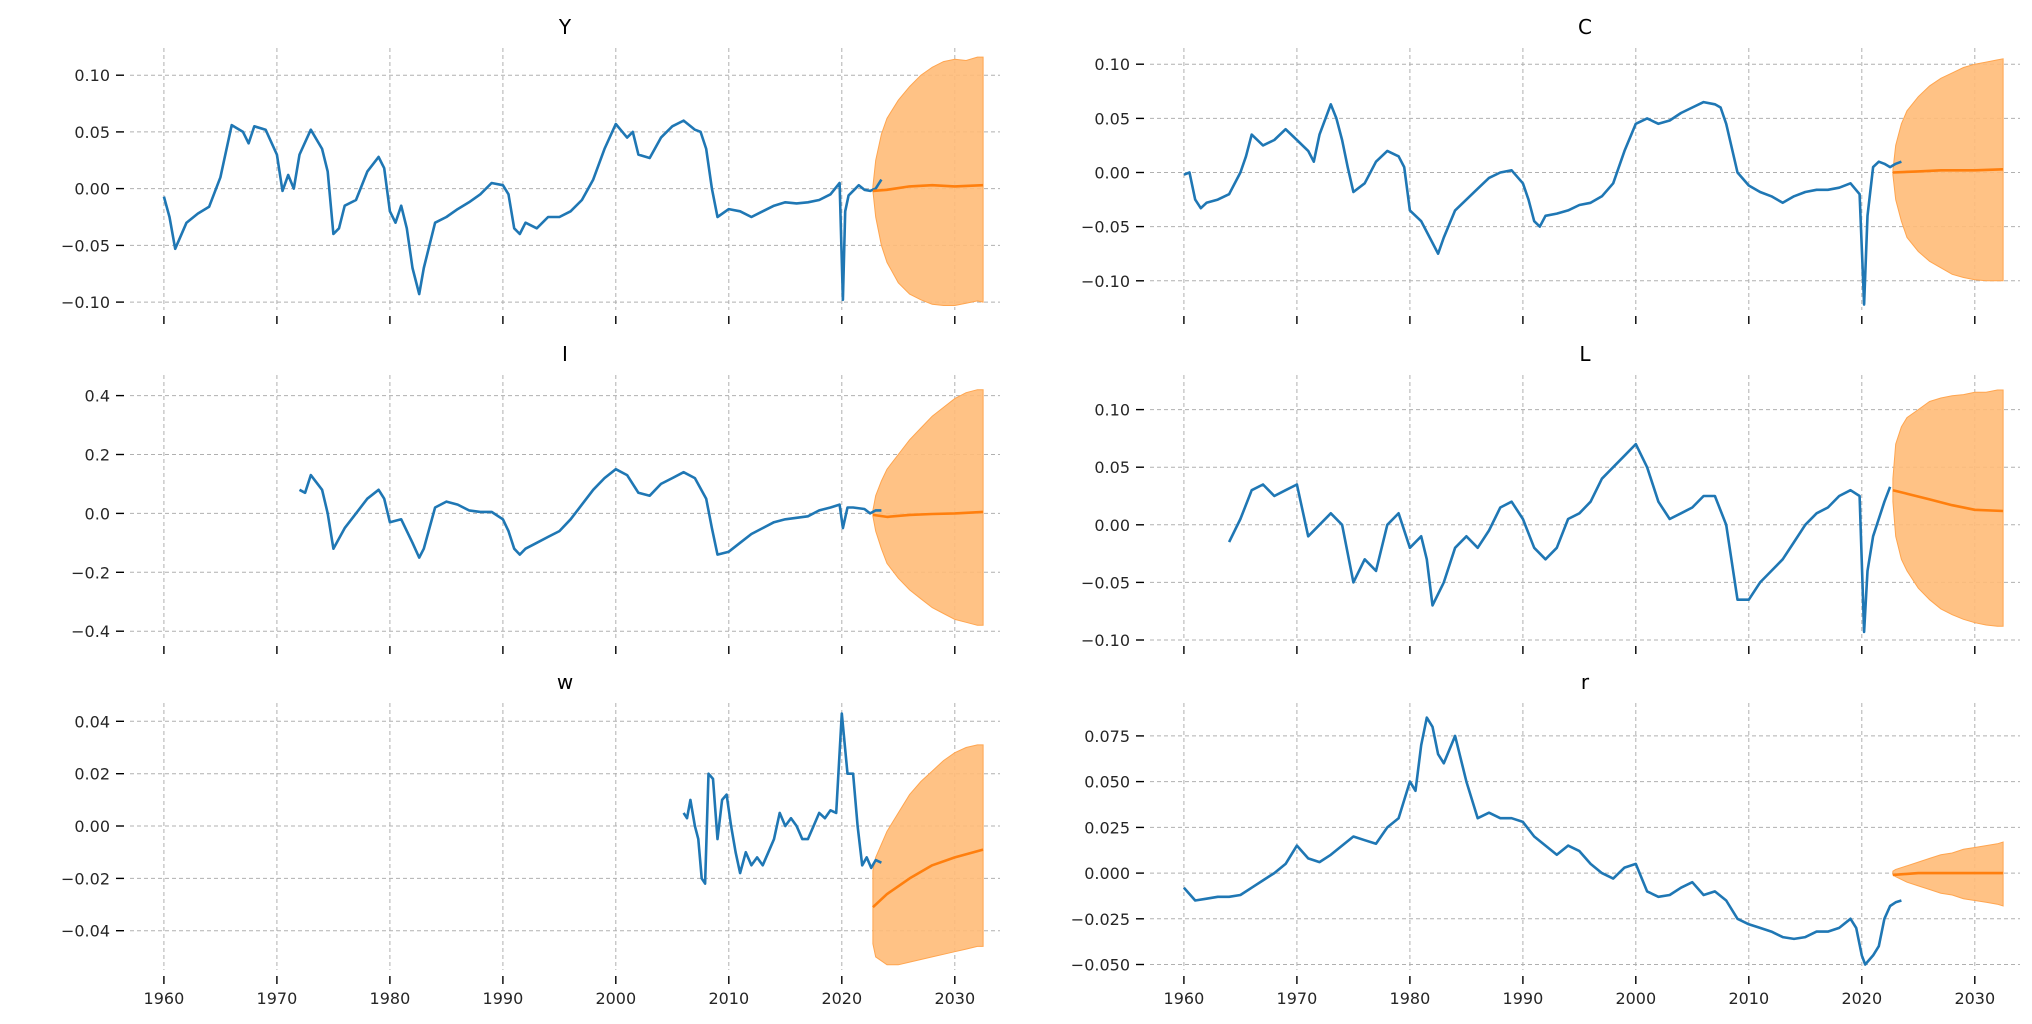 The image size is (2032, 1024). Describe the element at coordinates (97, 396) in the screenshot. I see `y-tick-label: 0.4` at that location.